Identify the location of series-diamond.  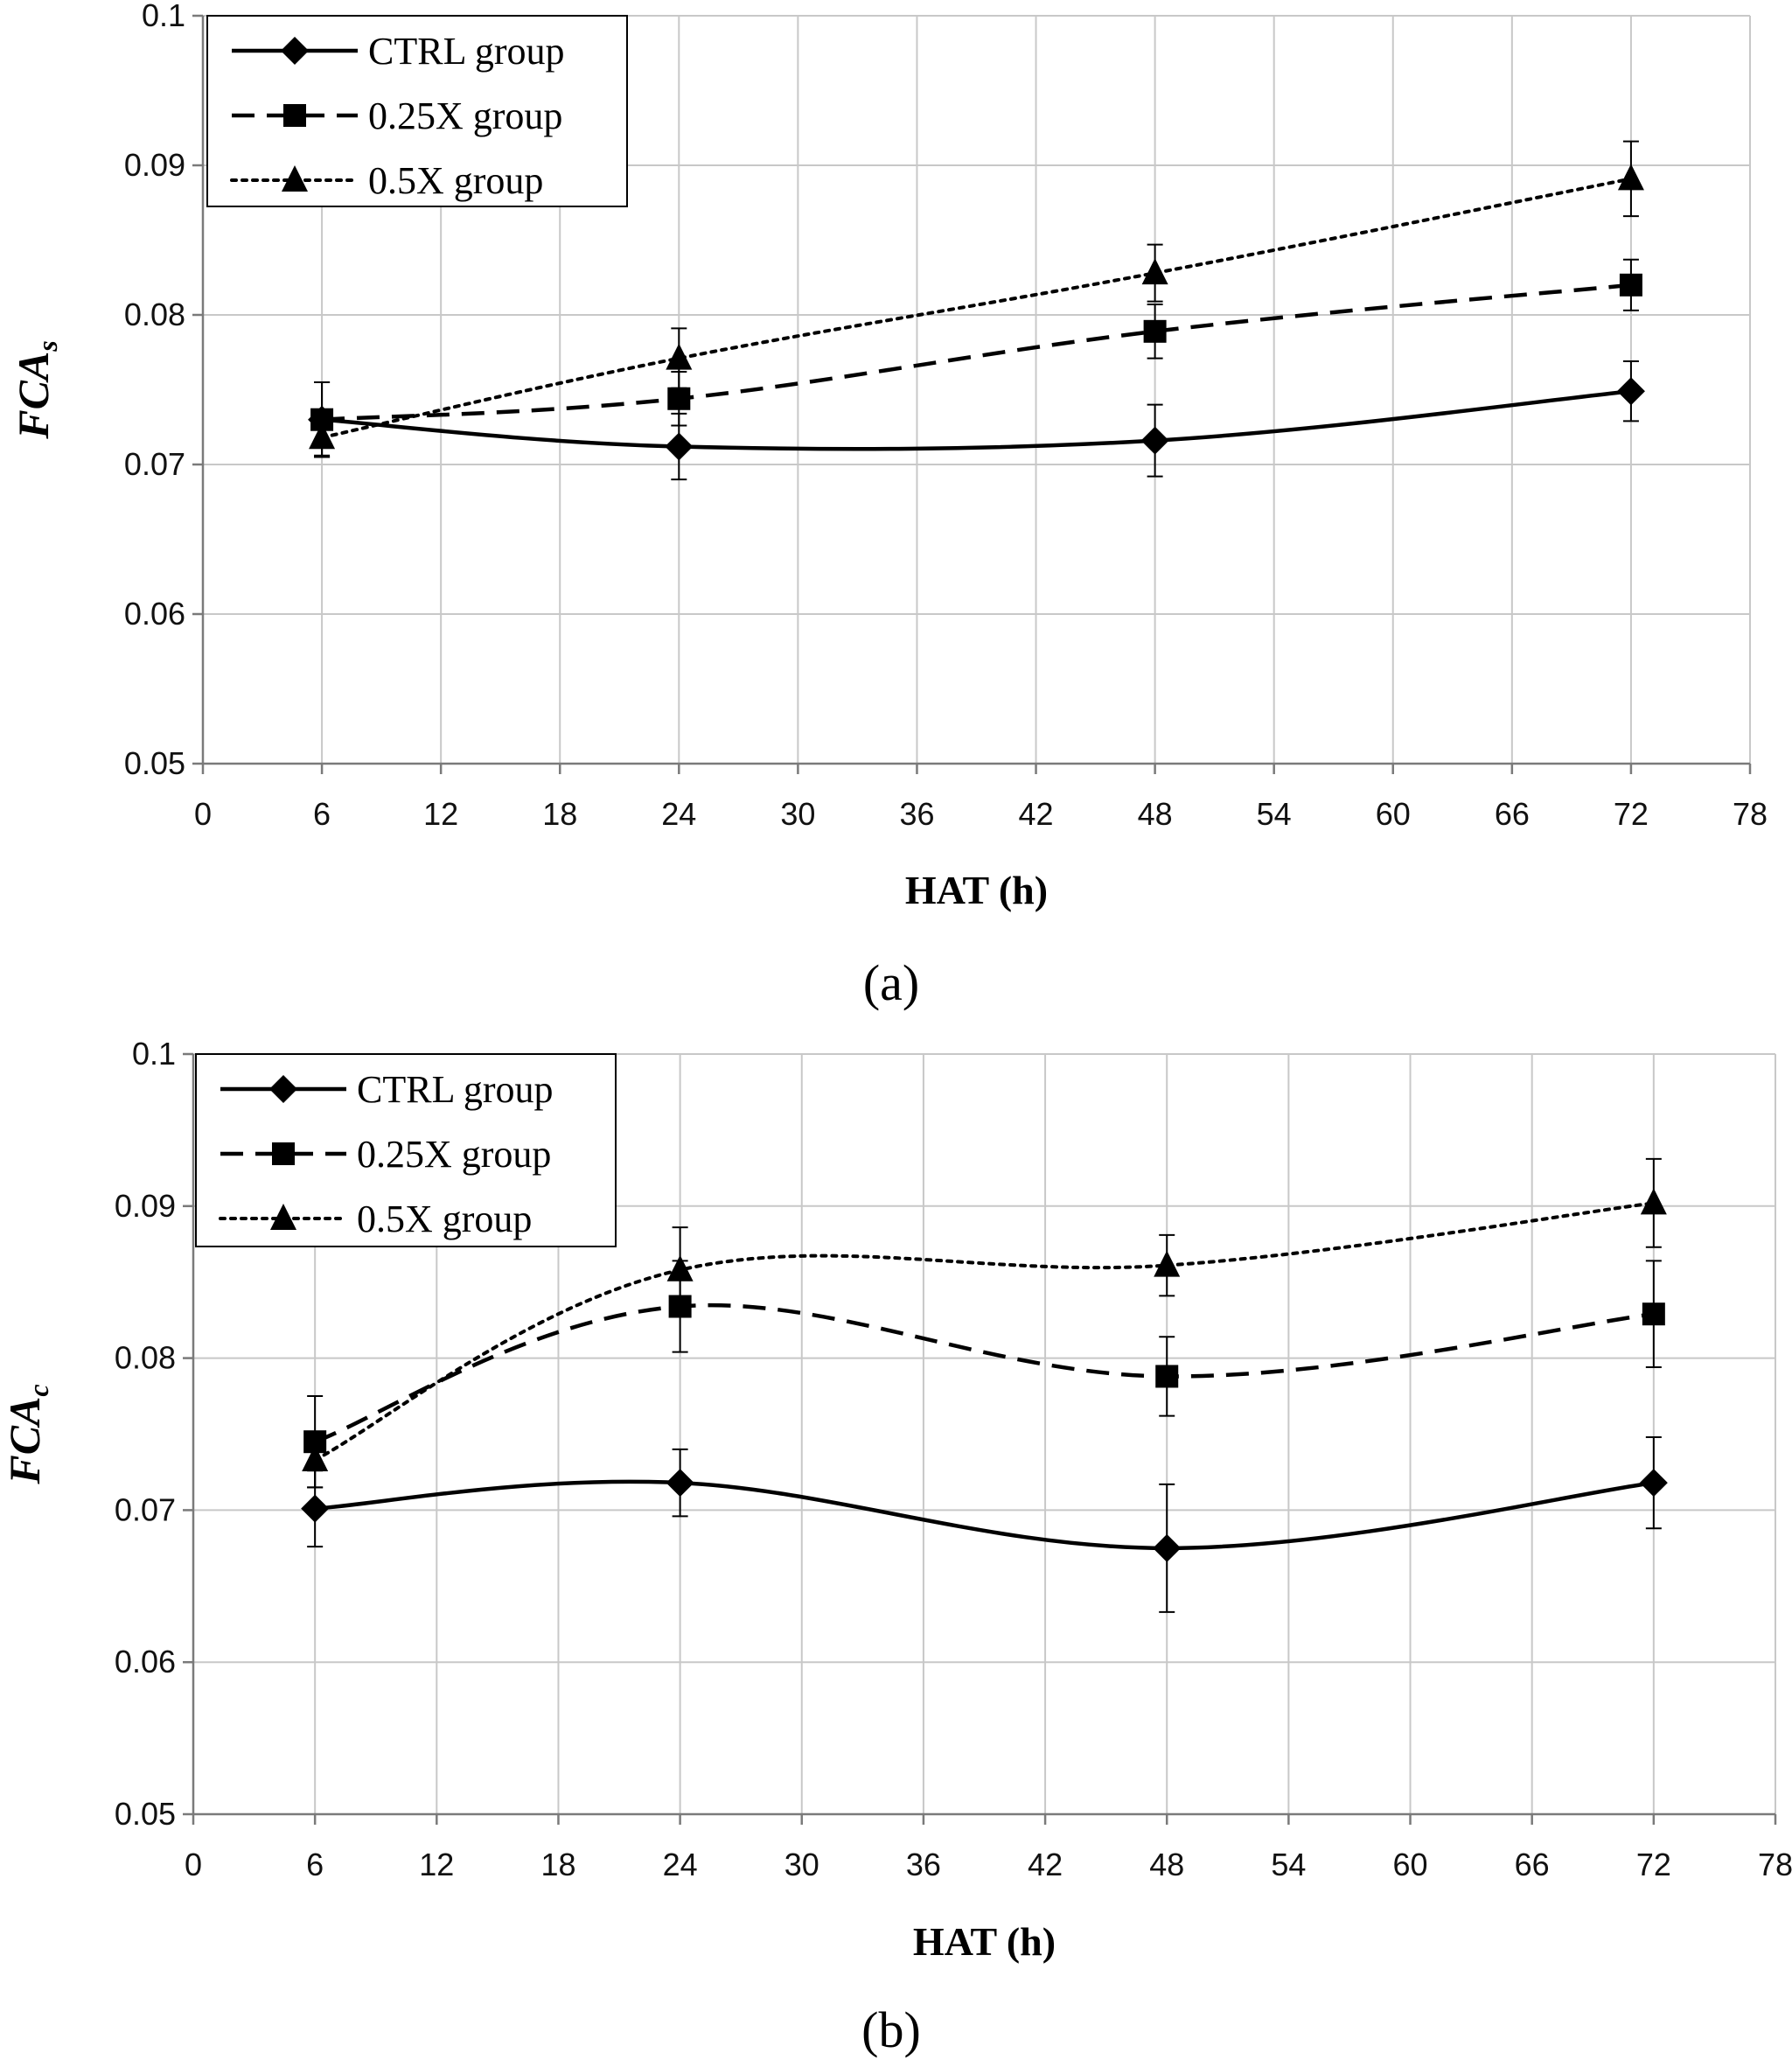
(985, 1524).